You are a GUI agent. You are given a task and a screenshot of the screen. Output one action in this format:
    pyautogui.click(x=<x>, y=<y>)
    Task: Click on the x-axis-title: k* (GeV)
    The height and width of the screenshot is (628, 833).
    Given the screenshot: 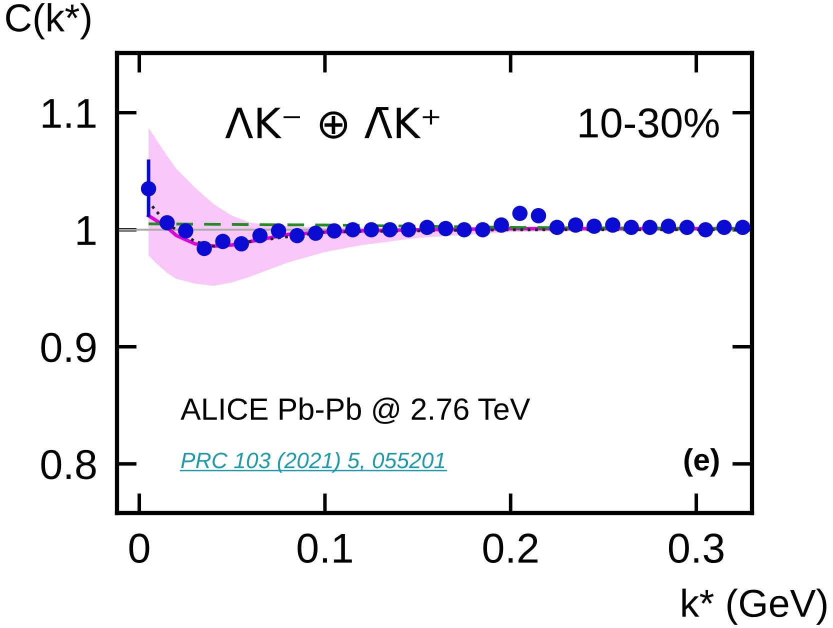 What is the action you would take?
    pyautogui.click(x=754, y=606)
    